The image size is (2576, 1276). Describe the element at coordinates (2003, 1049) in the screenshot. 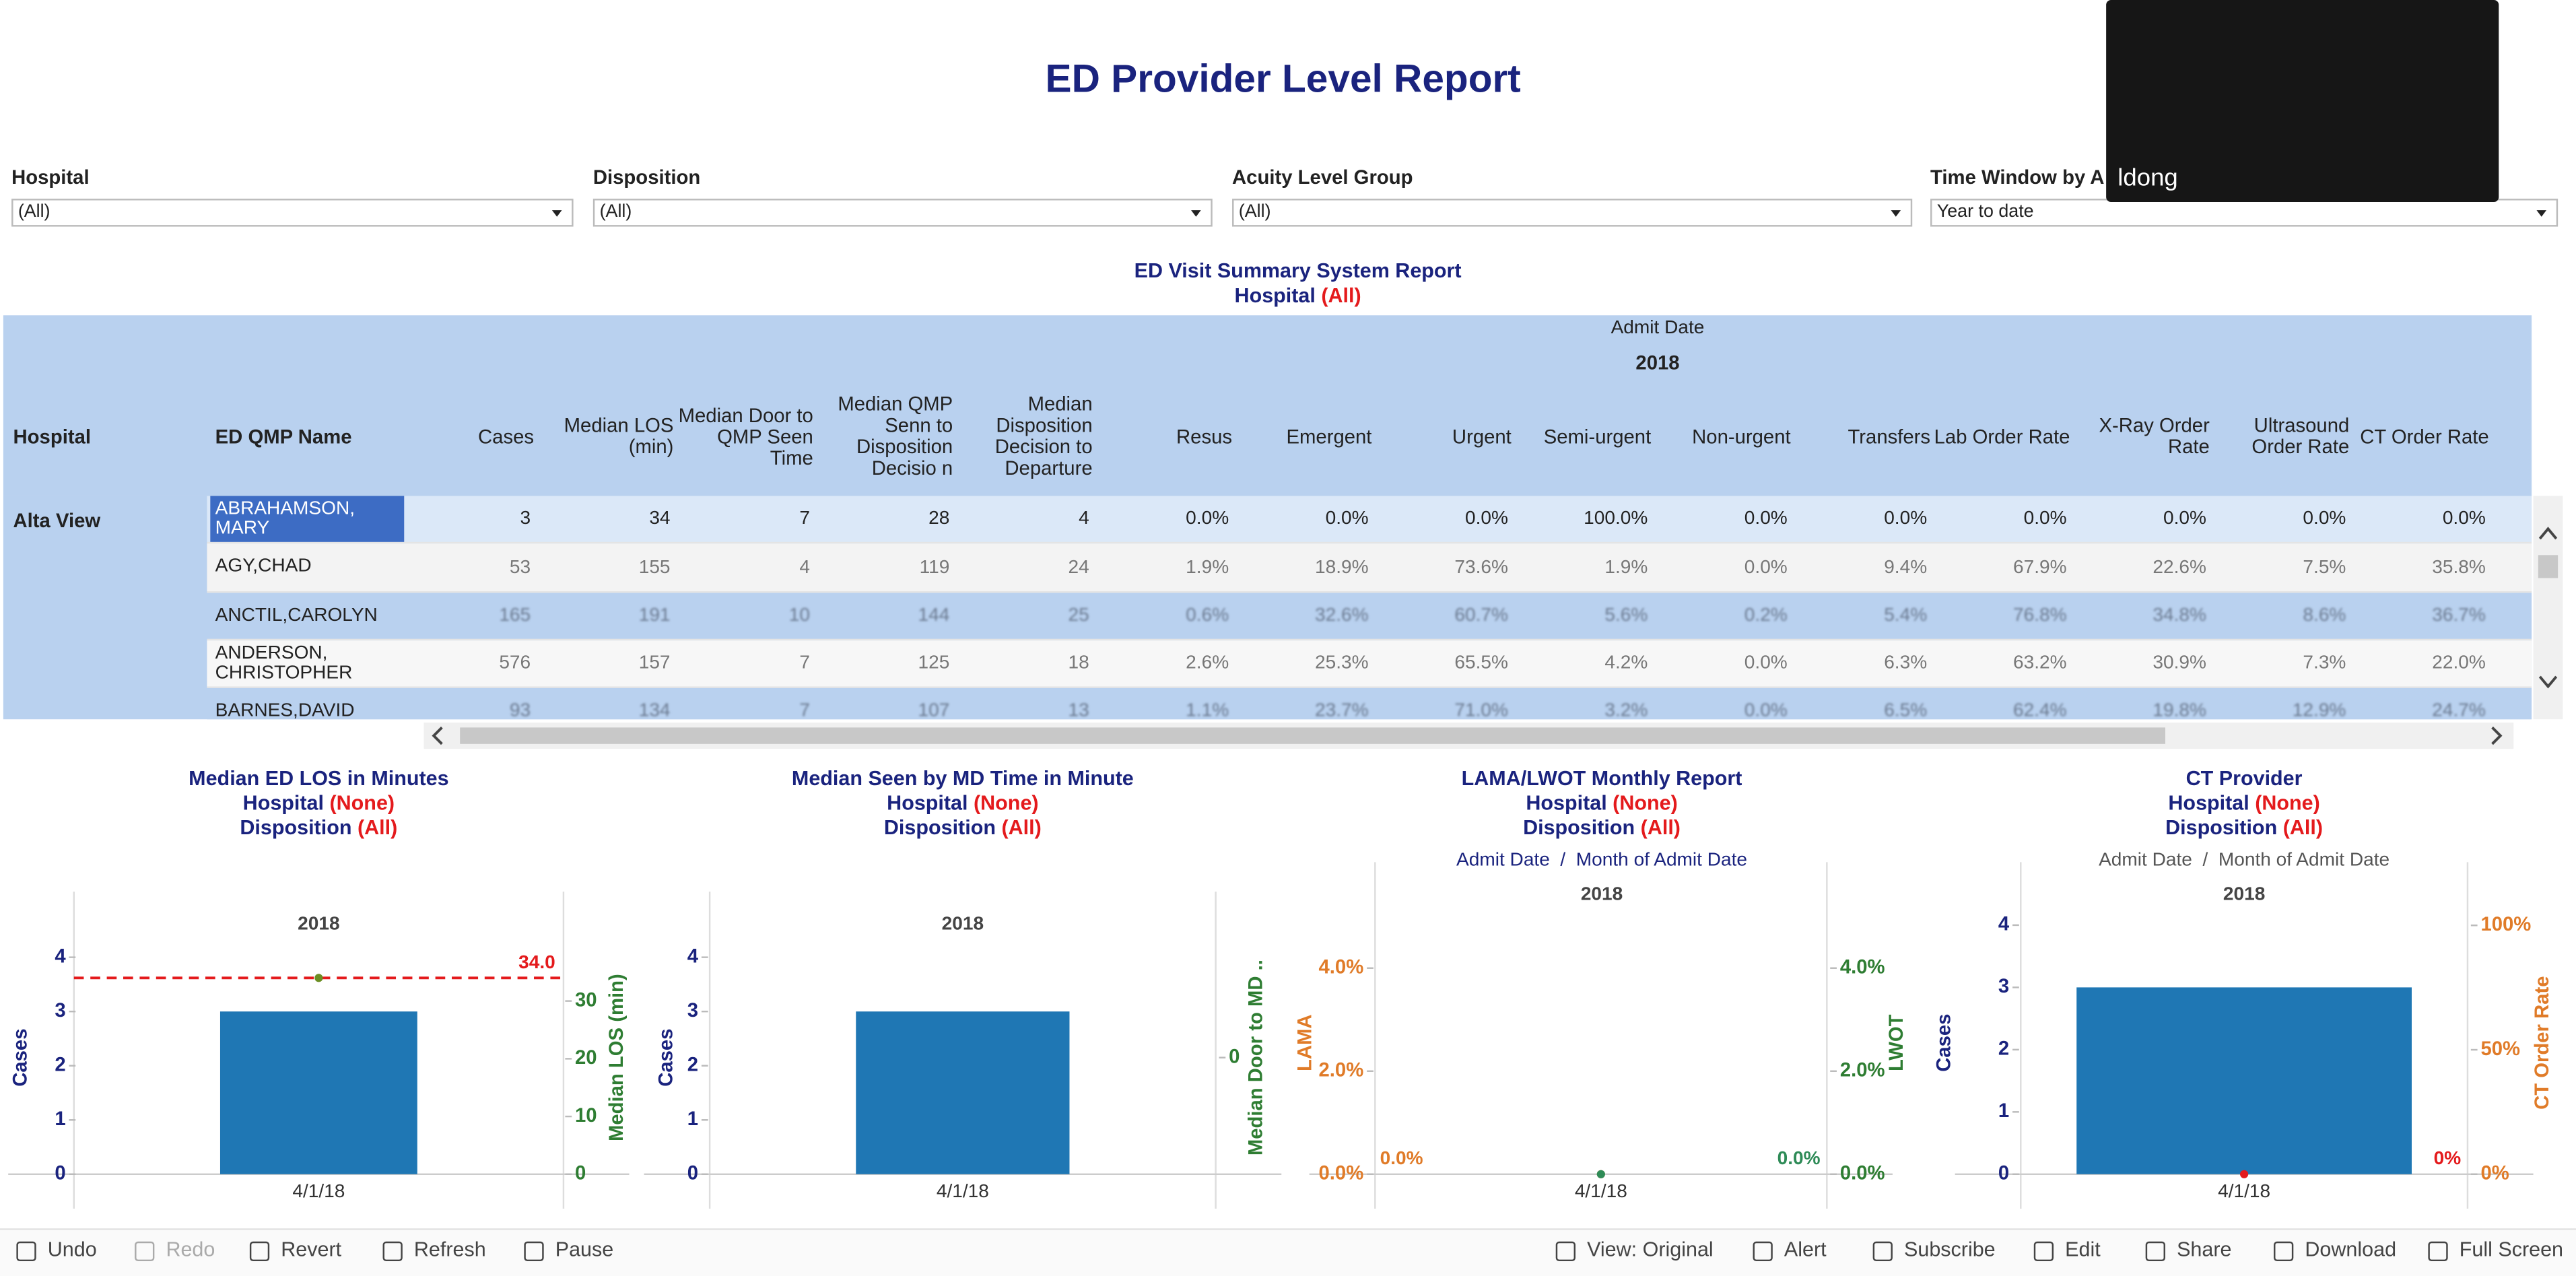

I see `tick-label: 2` at that location.